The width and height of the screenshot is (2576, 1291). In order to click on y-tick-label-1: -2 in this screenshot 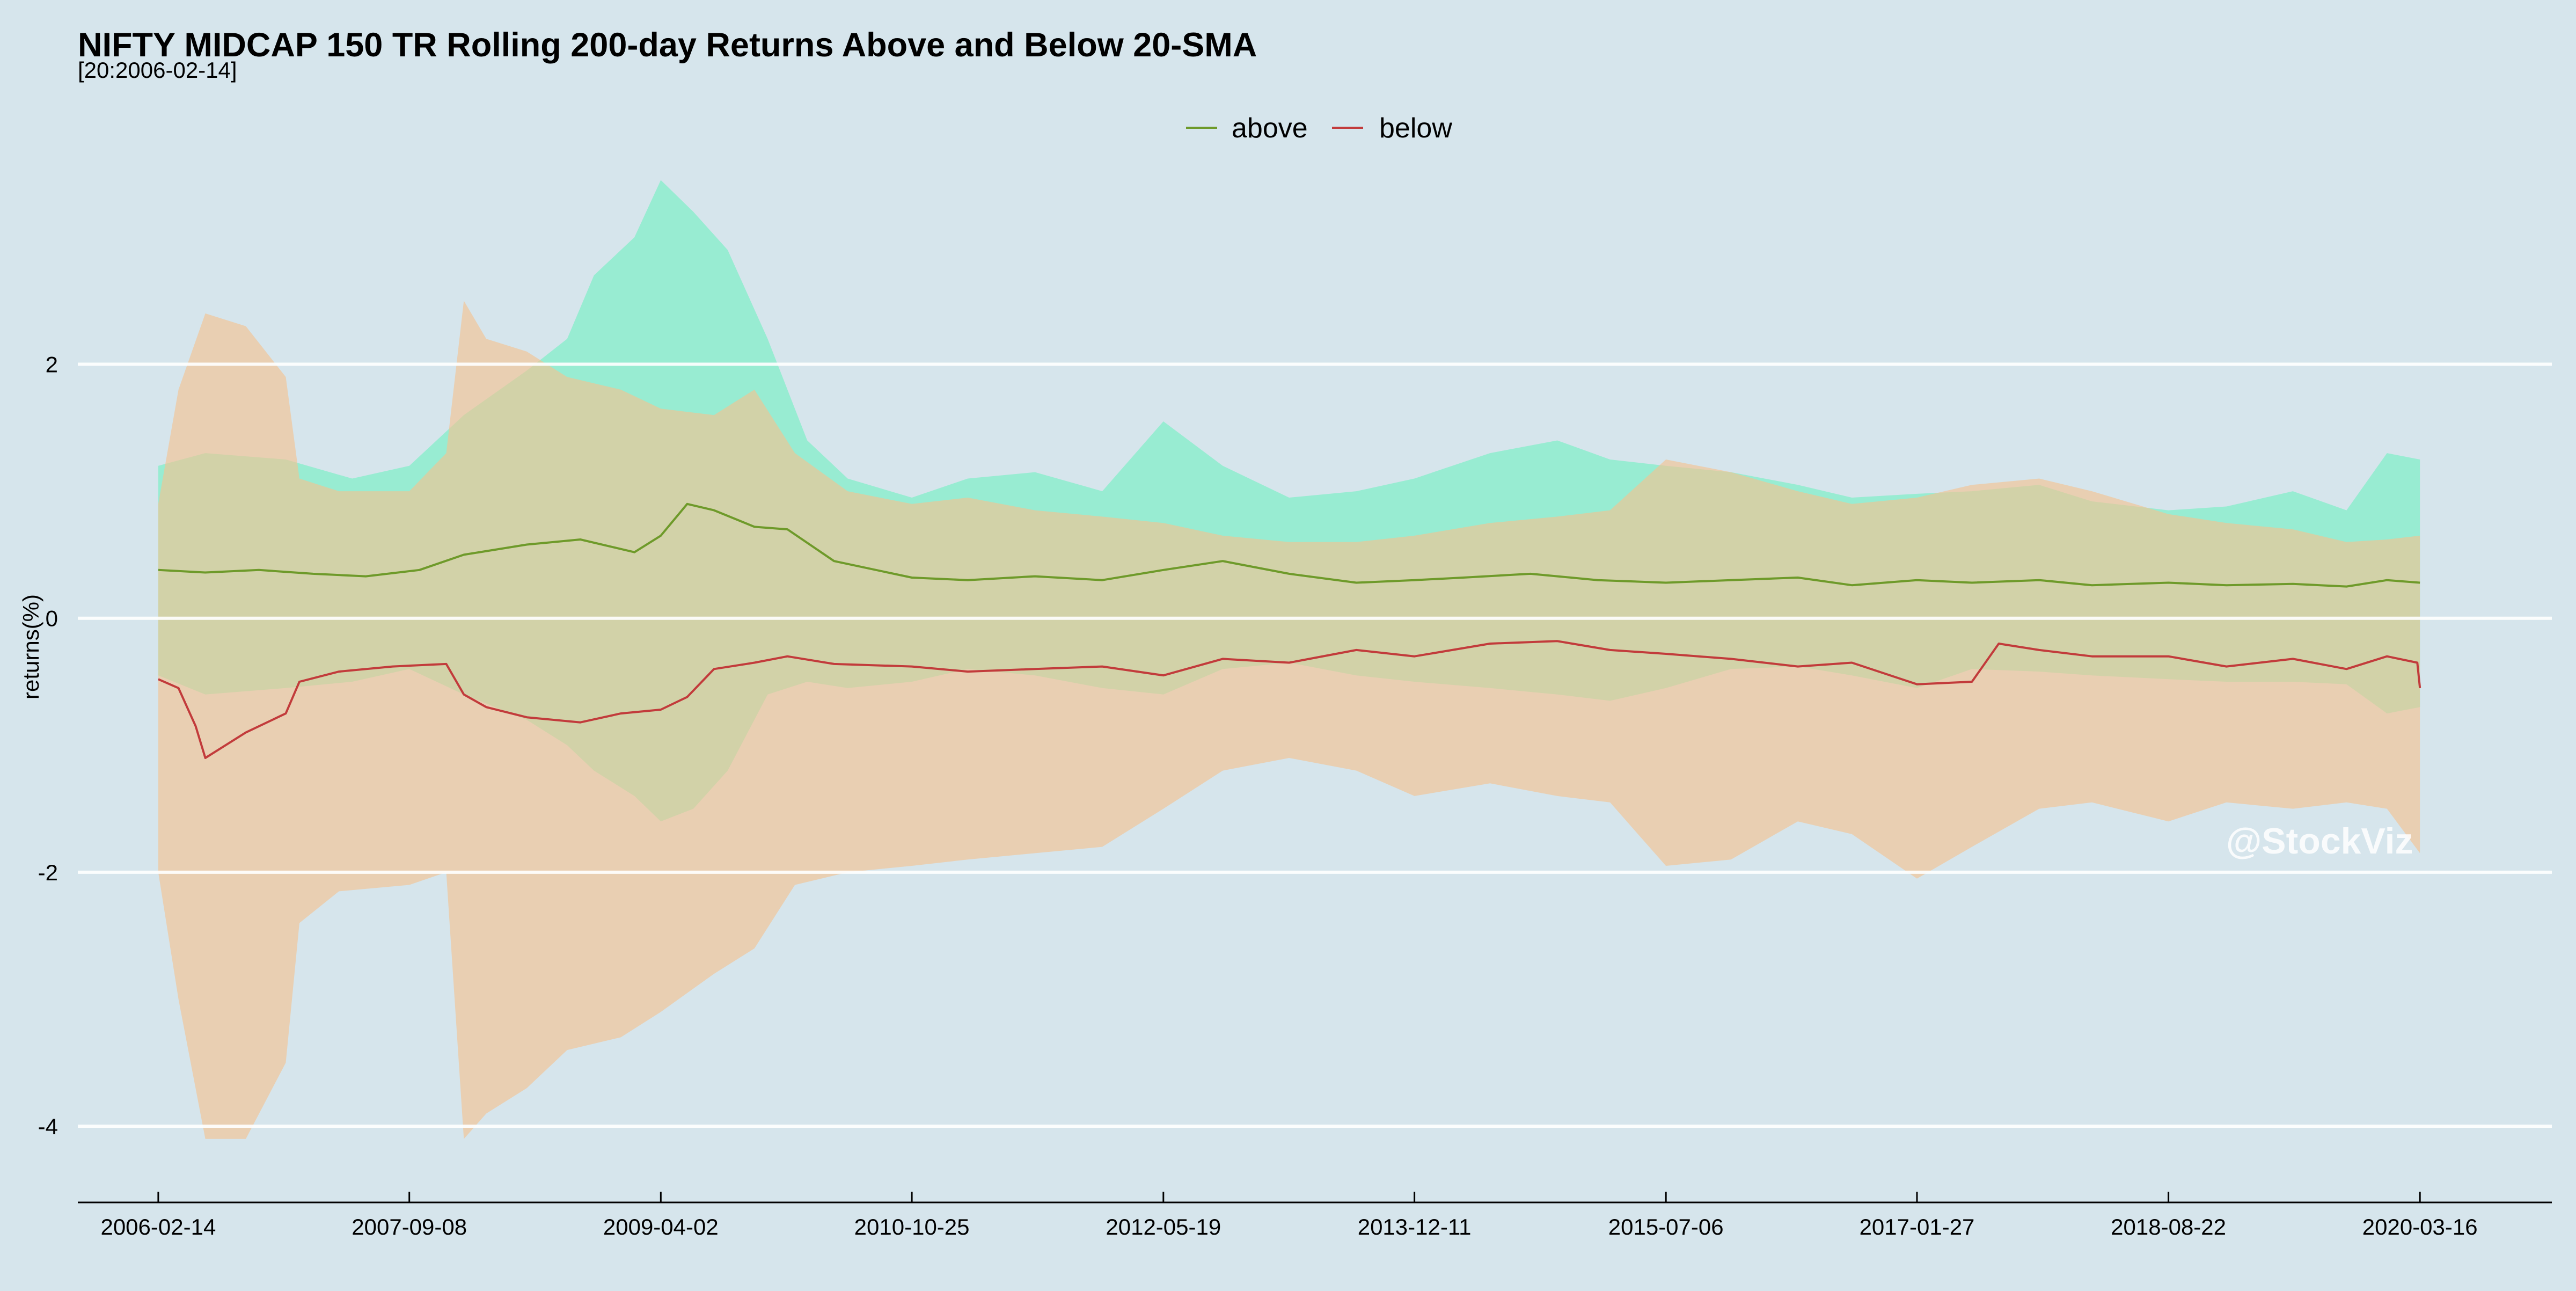, I will do `click(48, 872)`.